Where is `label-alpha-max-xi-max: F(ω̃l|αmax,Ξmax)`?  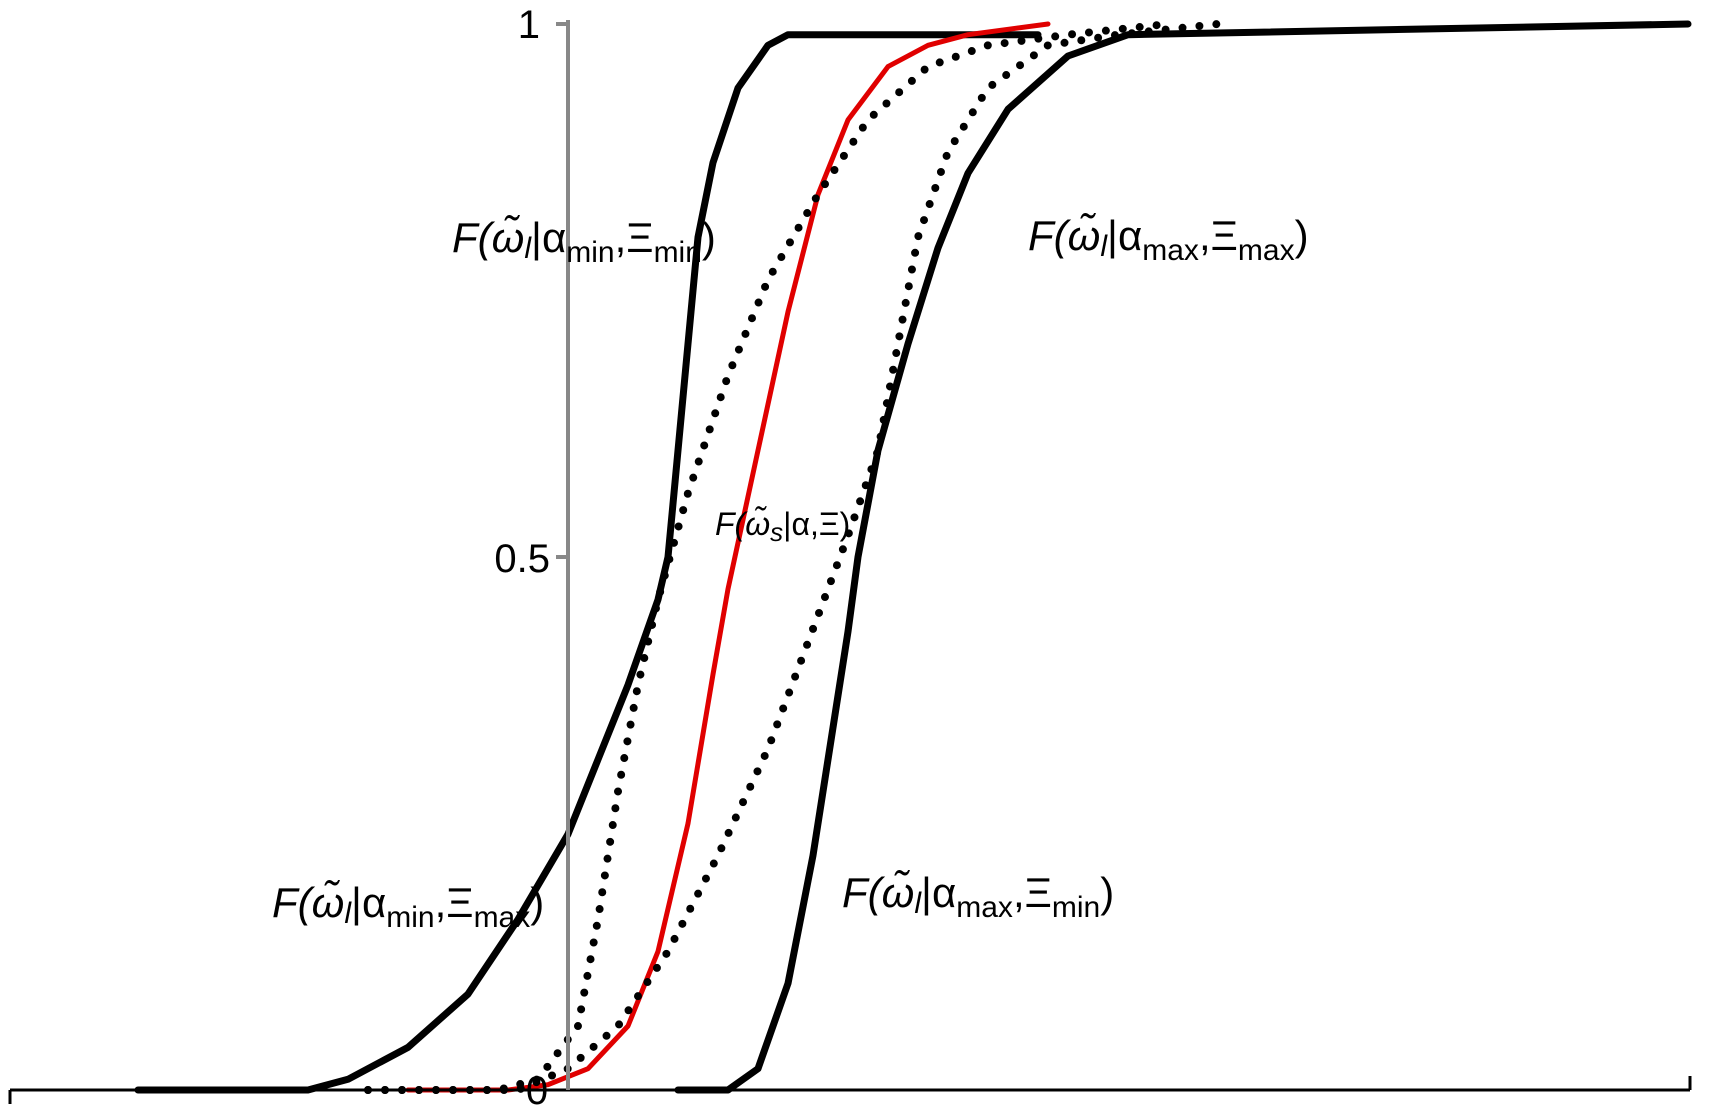 label-alpha-max-xi-max: F(ω̃l|αmax,Ξmax) is located at coordinates (1168, 239).